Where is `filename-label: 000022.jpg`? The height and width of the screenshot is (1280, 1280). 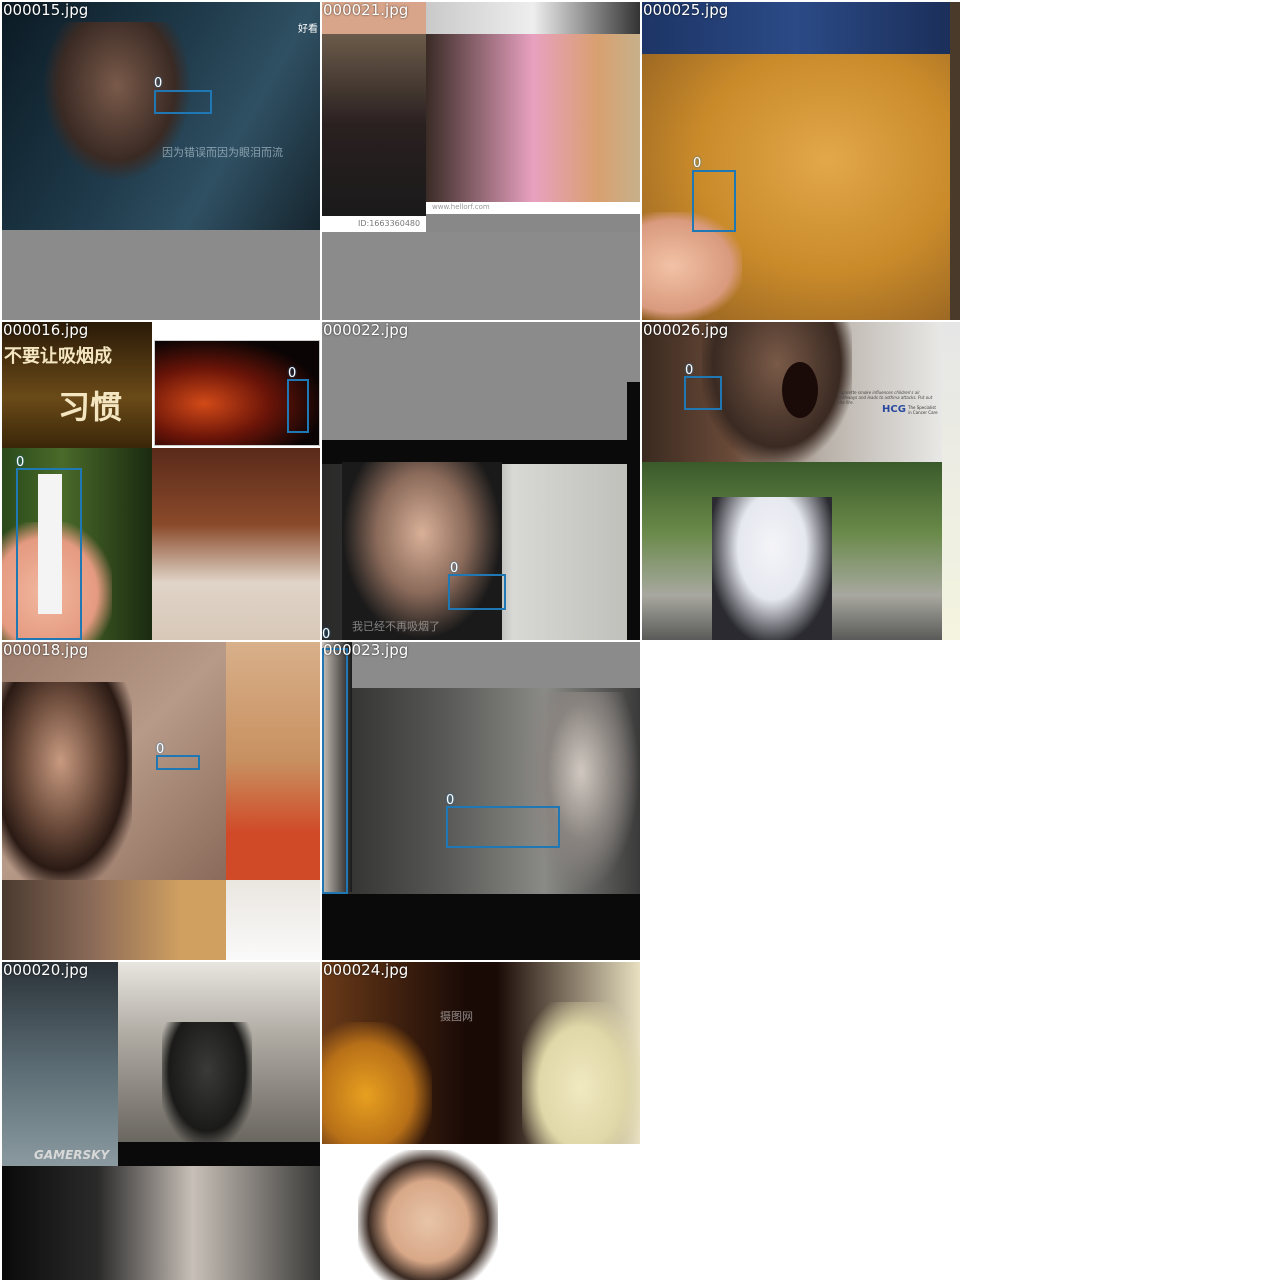
filename-label: 000022.jpg is located at coordinates (366, 330).